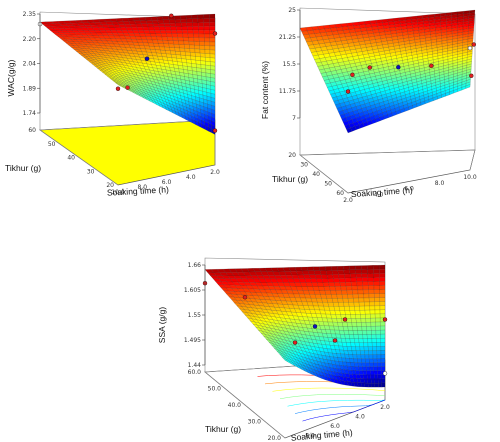 This screenshot has height=442, width=500. Describe the element at coordinates (11, 77) in the screenshot. I see `z-axis-title: WAC(g/g)` at that location.